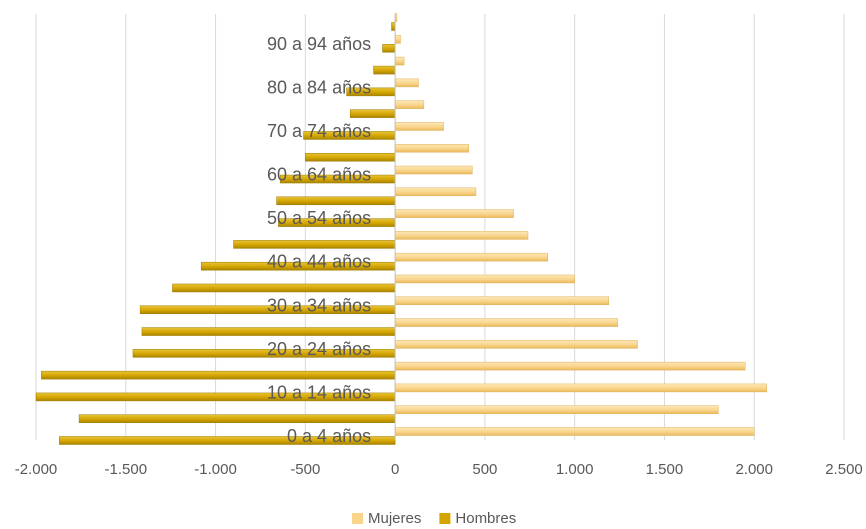 Image resolution: width=866 pixels, height=529 pixels. What do you see at coordinates (445, 518) in the screenshot?
I see `legend-swatch-hombres` at bounding box center [445, 518].